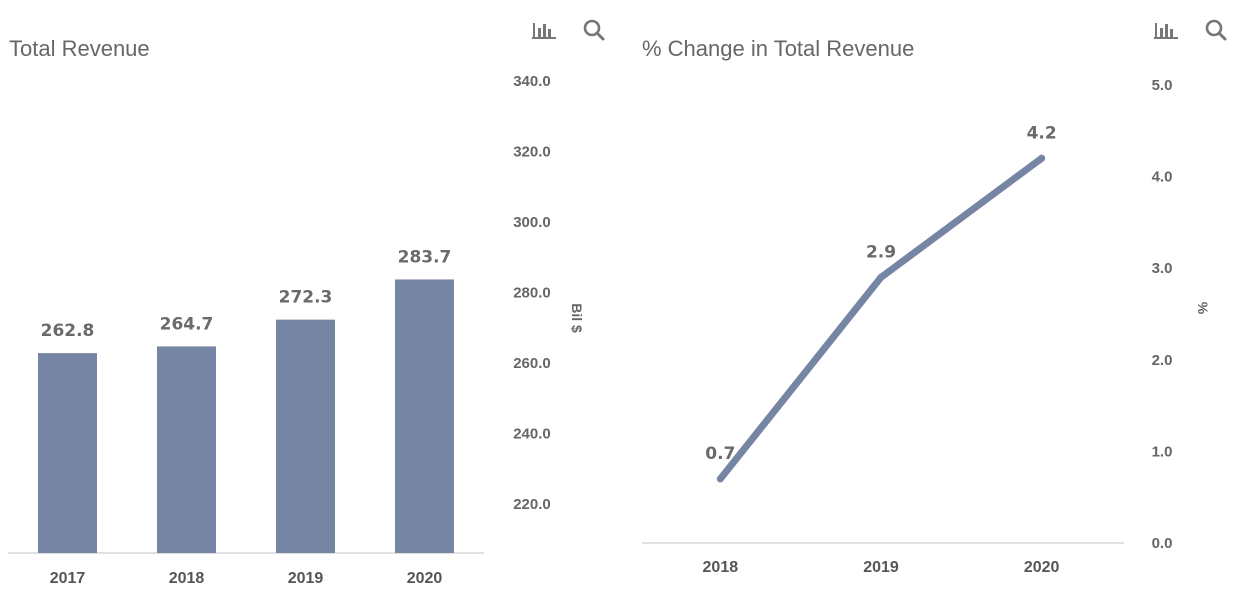 Image resolution: width=1242 pixels, height=599 pixels. Describe the element at coordinates (532, 152) in the screenshot. I see `y-tick-label: 320.0` at that location.